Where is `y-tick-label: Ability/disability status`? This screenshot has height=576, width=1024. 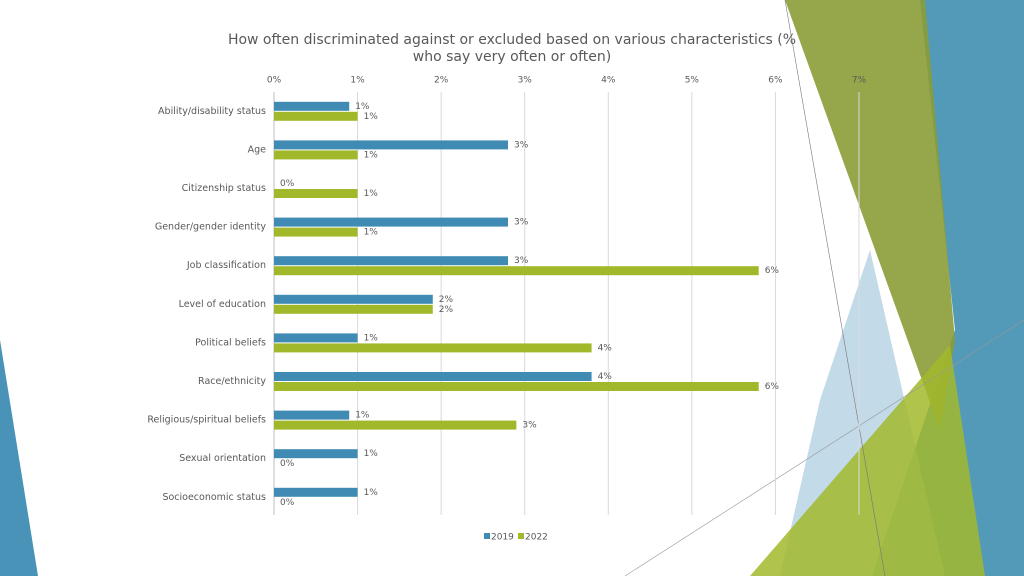
y-tick-label: Ability/disability status is located at coordinates (212, 111).